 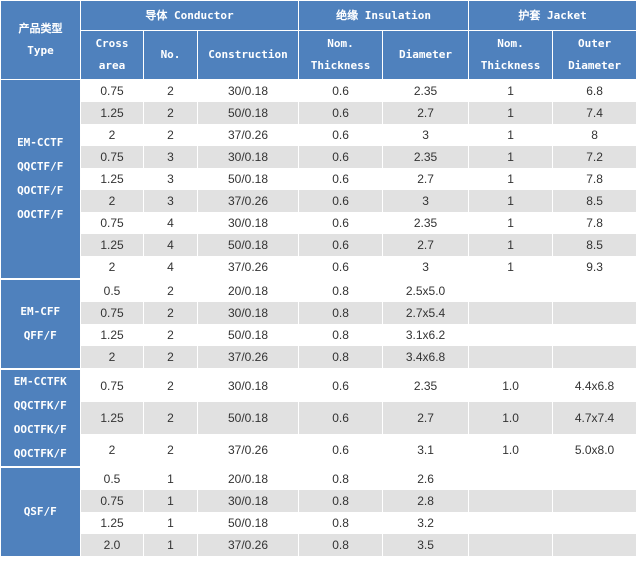 I want to click on insulation-header: 绝缘 Insulation, so click(x=384, y=15).